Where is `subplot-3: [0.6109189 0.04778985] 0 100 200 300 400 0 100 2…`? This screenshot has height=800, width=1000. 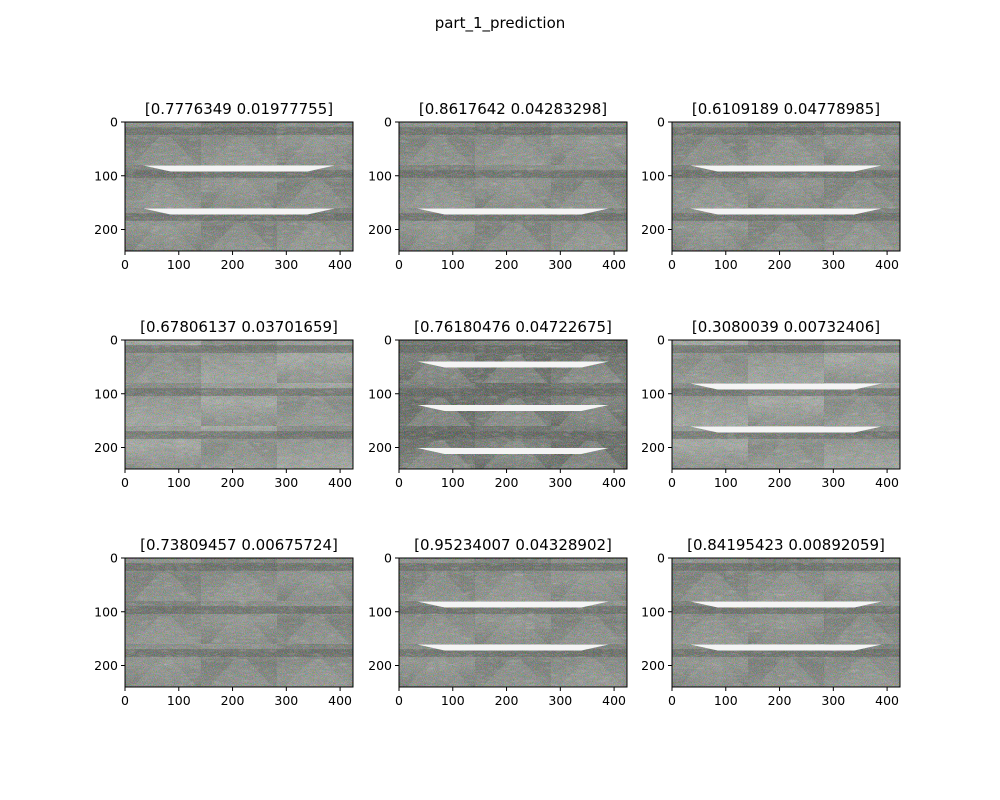 subplot-3: [0.6109189 0.04778985] 0 100 200 300 400 0 100 2… is located at coordinates (771, 186).